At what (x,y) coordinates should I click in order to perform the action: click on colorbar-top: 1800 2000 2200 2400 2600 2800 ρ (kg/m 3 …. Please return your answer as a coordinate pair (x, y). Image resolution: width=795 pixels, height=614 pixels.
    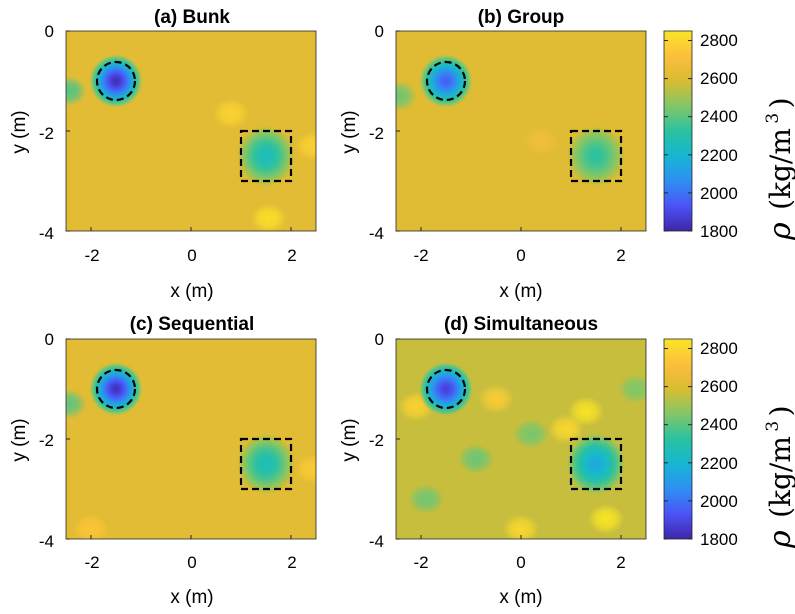
    Looking at the image, I should click on (729, 135).